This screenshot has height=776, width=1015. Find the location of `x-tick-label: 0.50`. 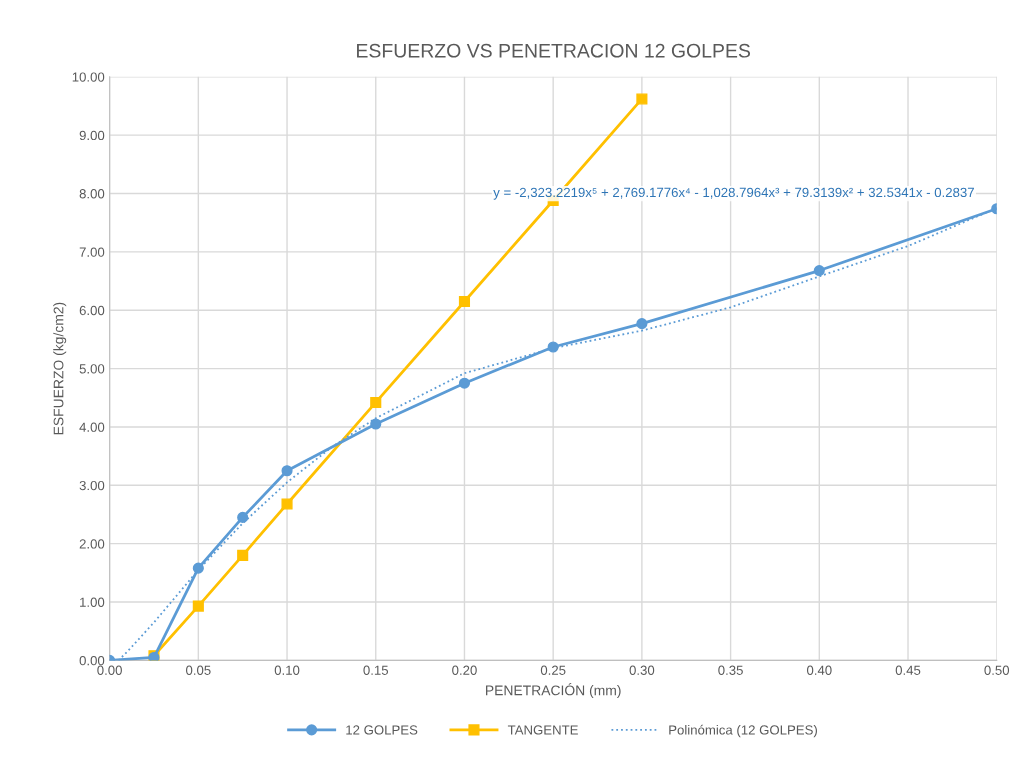

x-tick-label: 0.50 is located at coordinates (997, 670).